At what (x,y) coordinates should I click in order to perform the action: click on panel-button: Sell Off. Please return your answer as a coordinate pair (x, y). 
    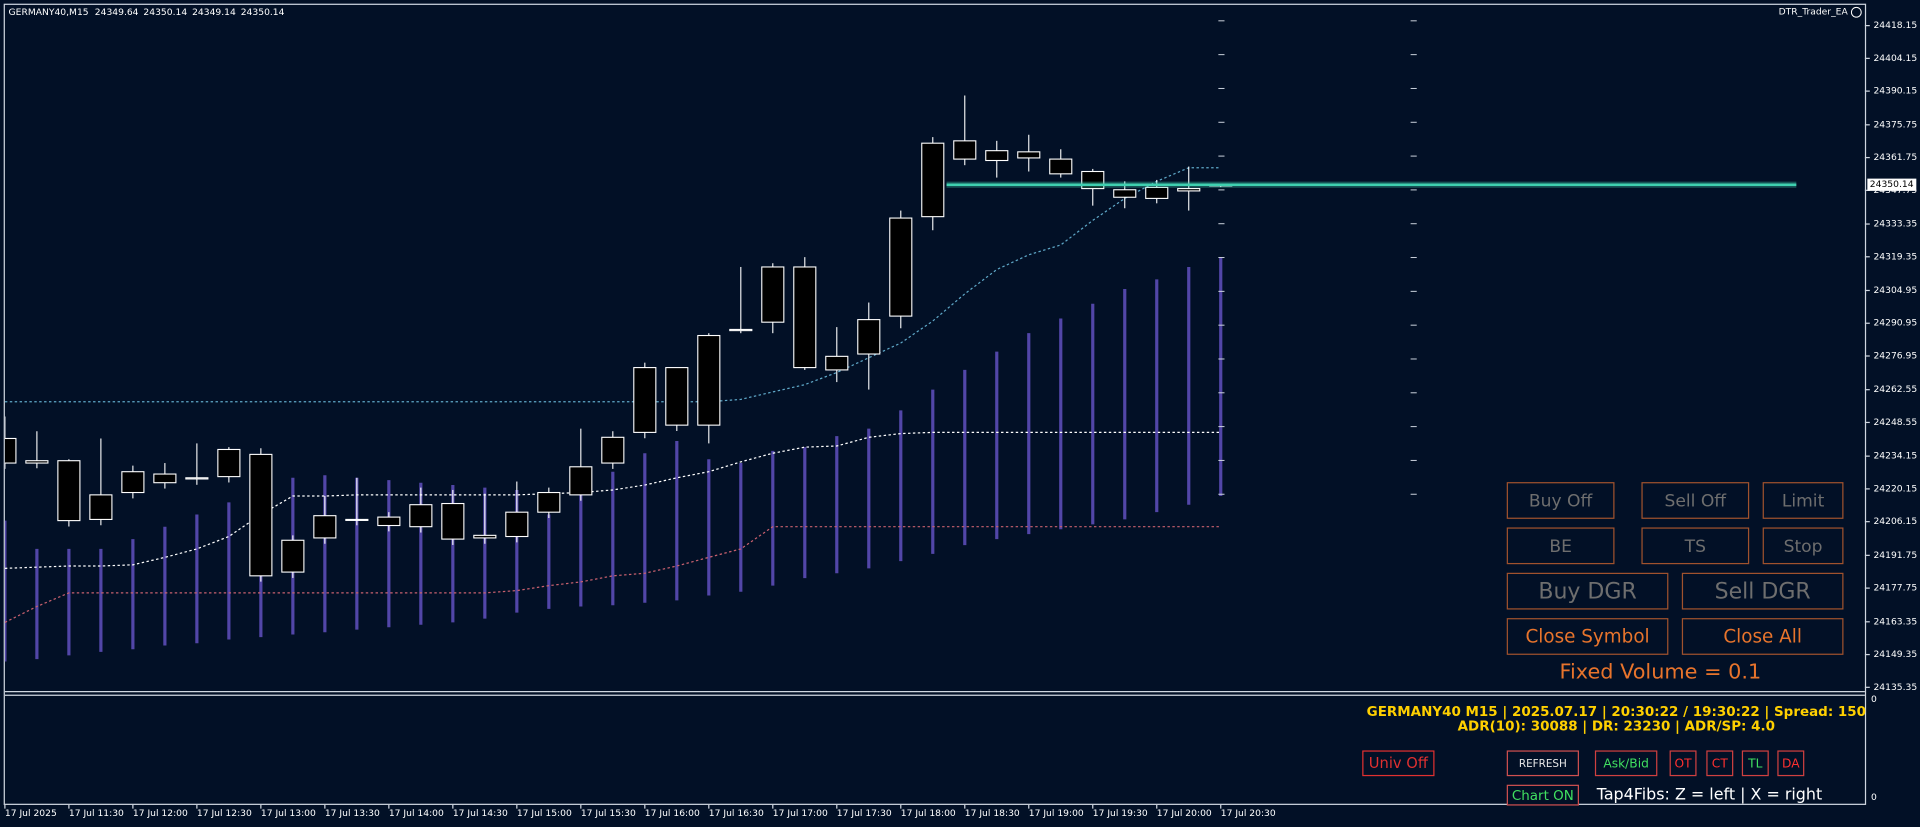
    Looking at the image, I should click on (1695, 500).